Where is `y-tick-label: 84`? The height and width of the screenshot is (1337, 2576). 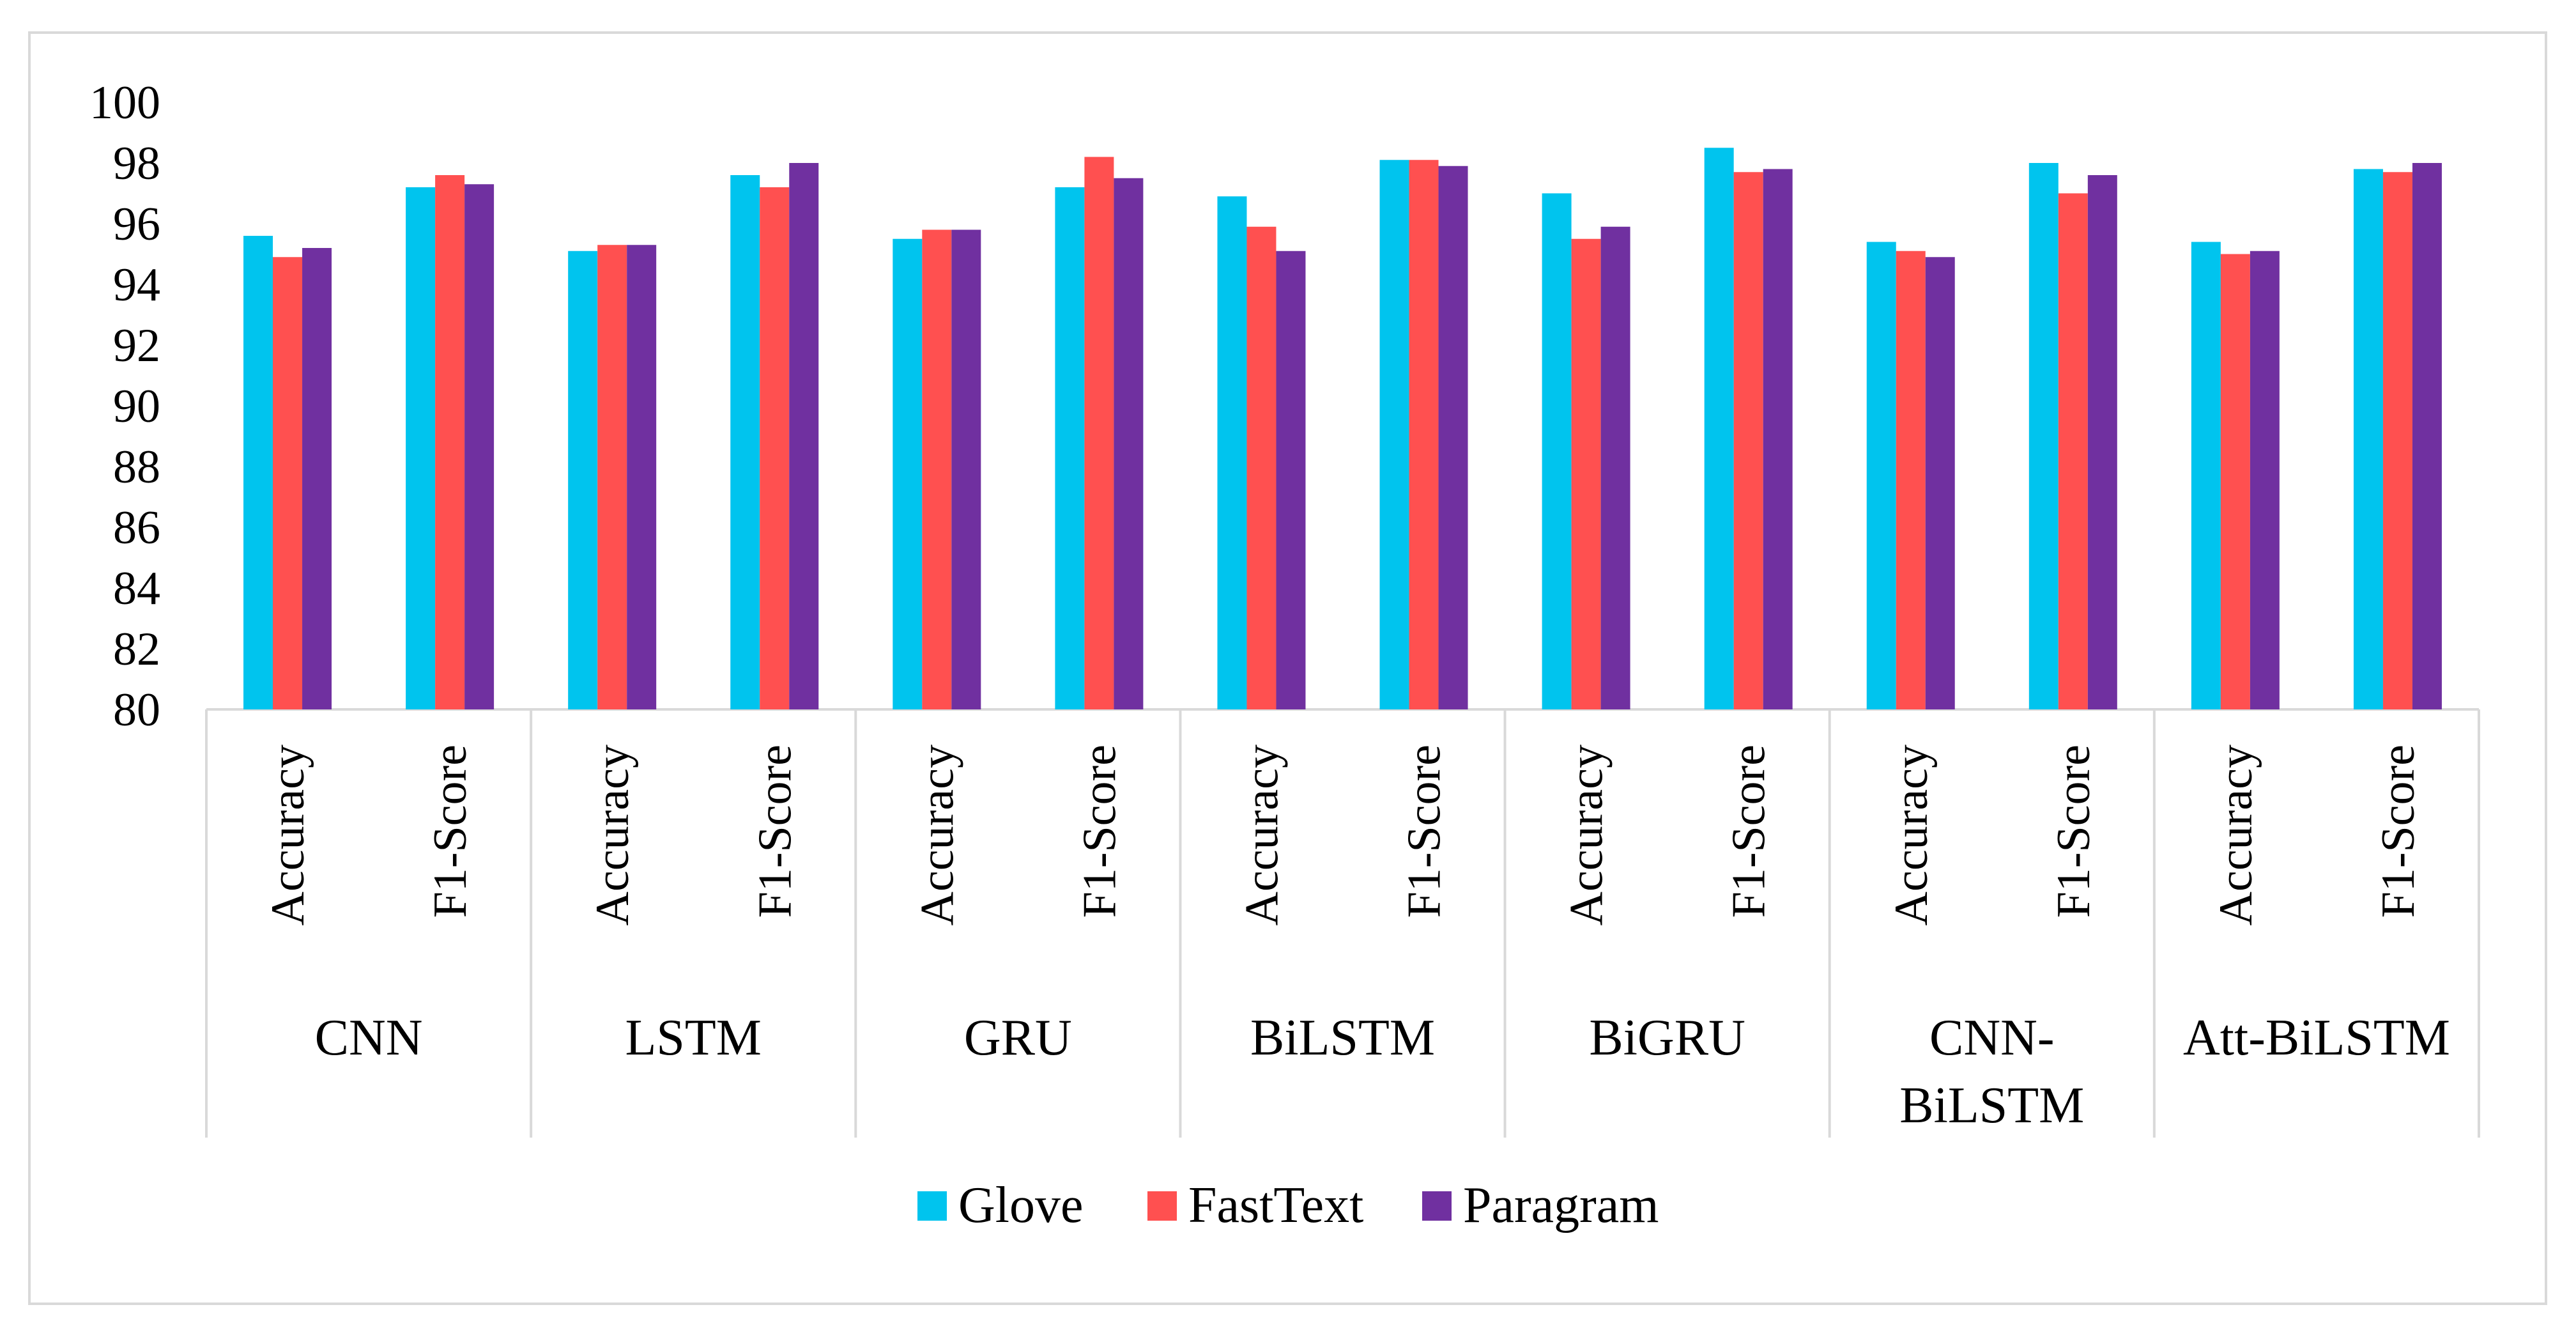 y-tick-label: 84 is located at coordinates (136, 588).